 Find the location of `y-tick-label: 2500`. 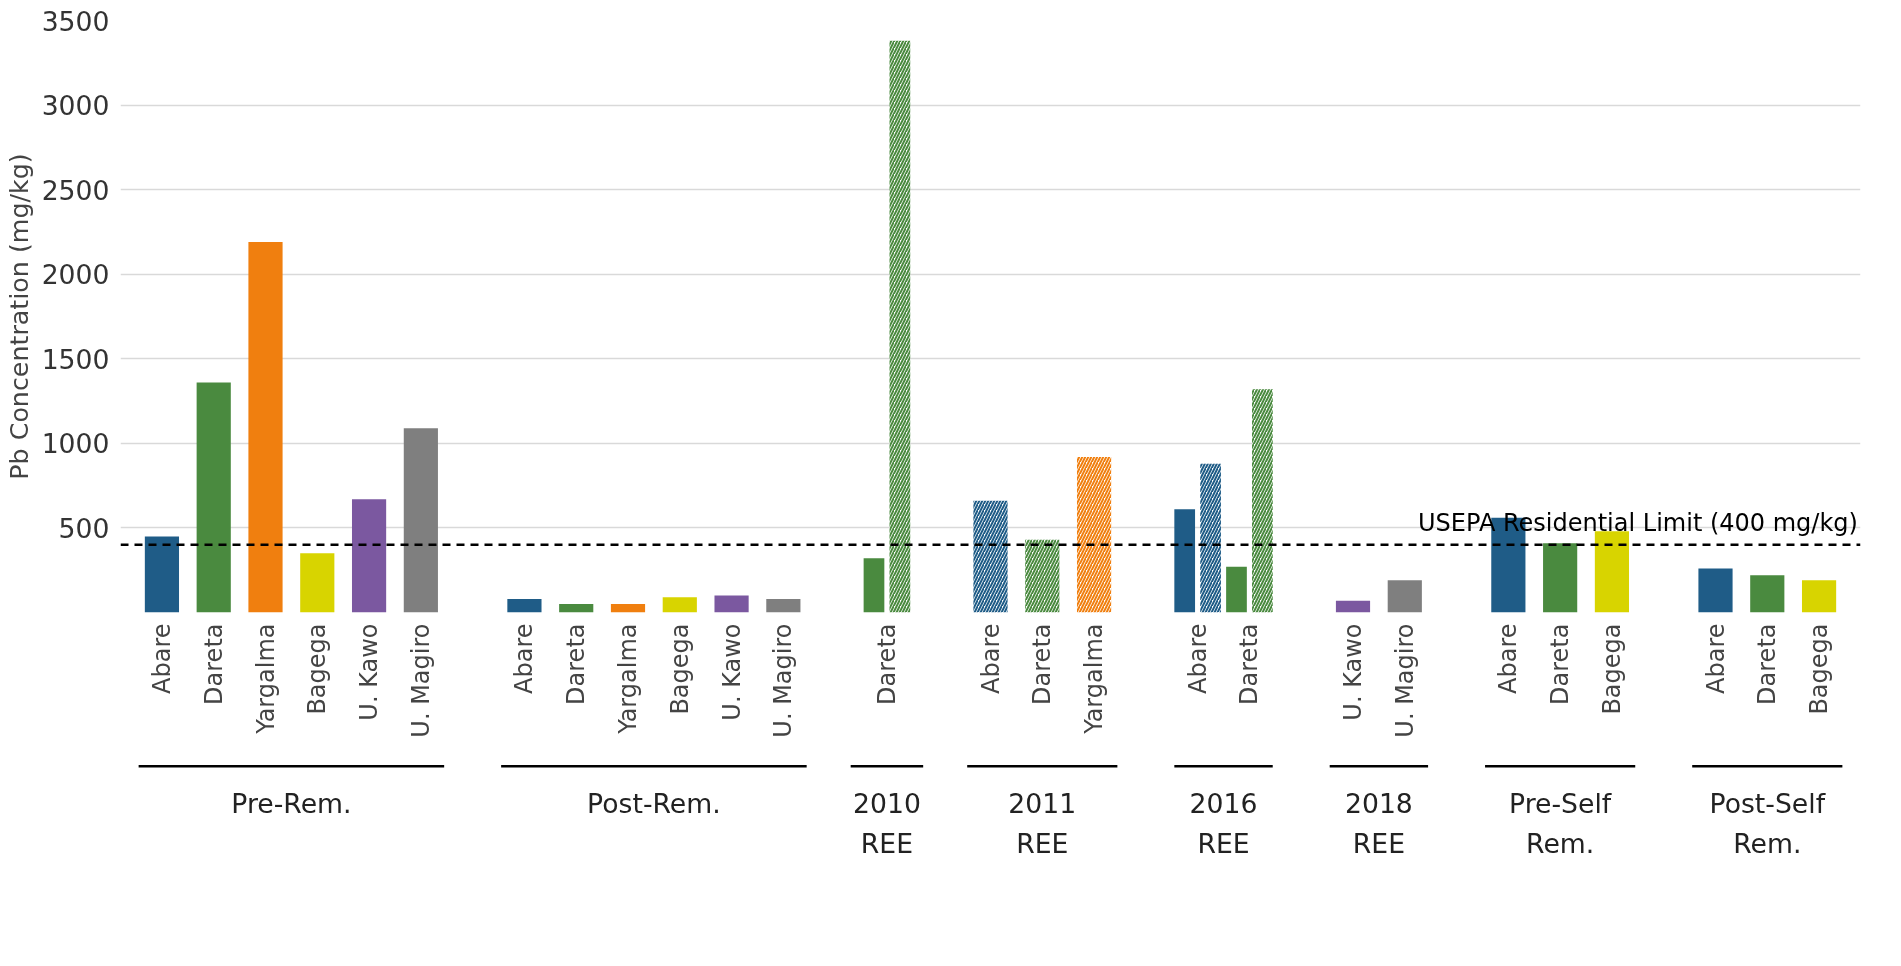

y-tick-label: 2500 is located at coordinates (75, 190).